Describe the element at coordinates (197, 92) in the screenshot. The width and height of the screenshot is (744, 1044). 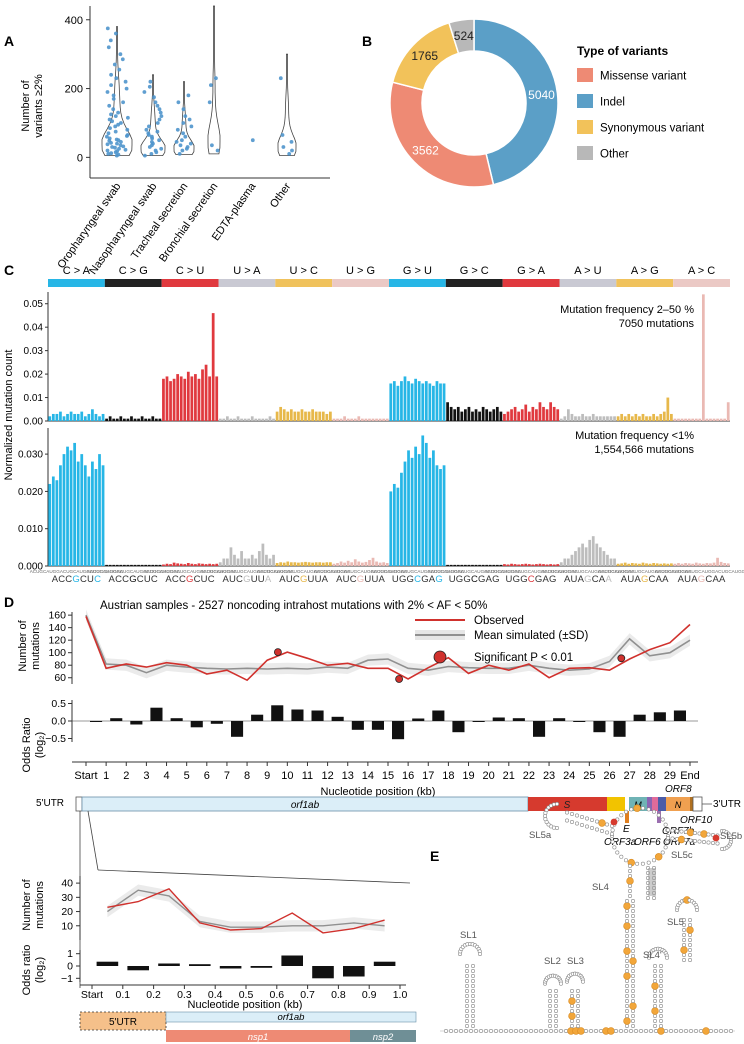
I see `violin-axis: 0 200 400` at that location.